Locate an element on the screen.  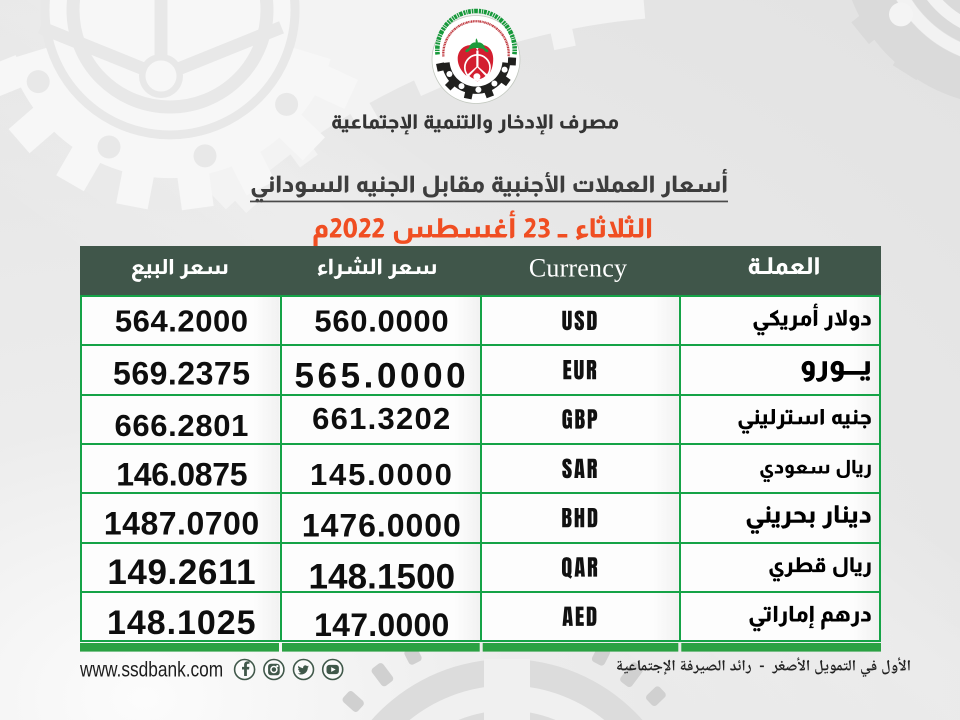
svg-text: 1476.0000 is located at coordinates (382, 526).